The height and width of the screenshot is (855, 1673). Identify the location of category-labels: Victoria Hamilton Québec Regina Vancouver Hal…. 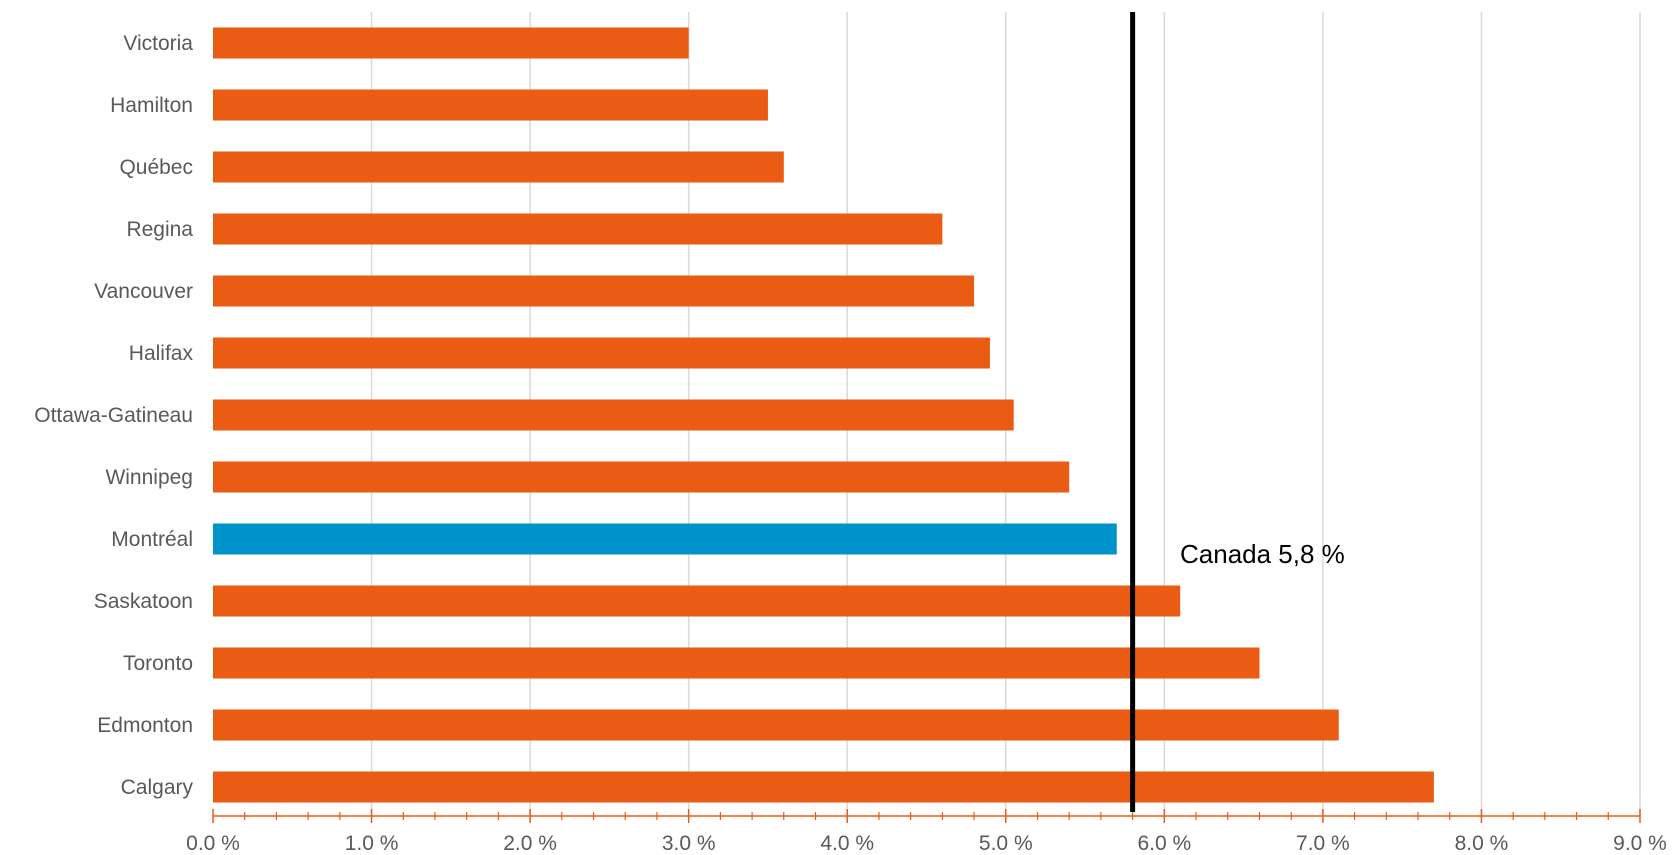
(113, 415).